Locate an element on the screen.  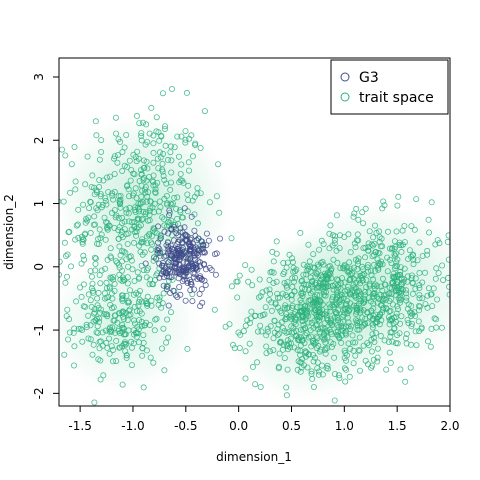
y-axis-title: dimension_2 is located at coordinates (9, 232).